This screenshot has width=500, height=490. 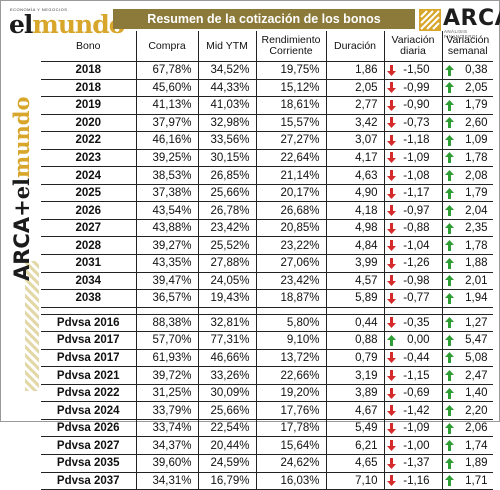 What do you see at coordinates (167, 70) in the screenshot?
I see `compra-cell: 67,78%` at bounding box center [167, 70].